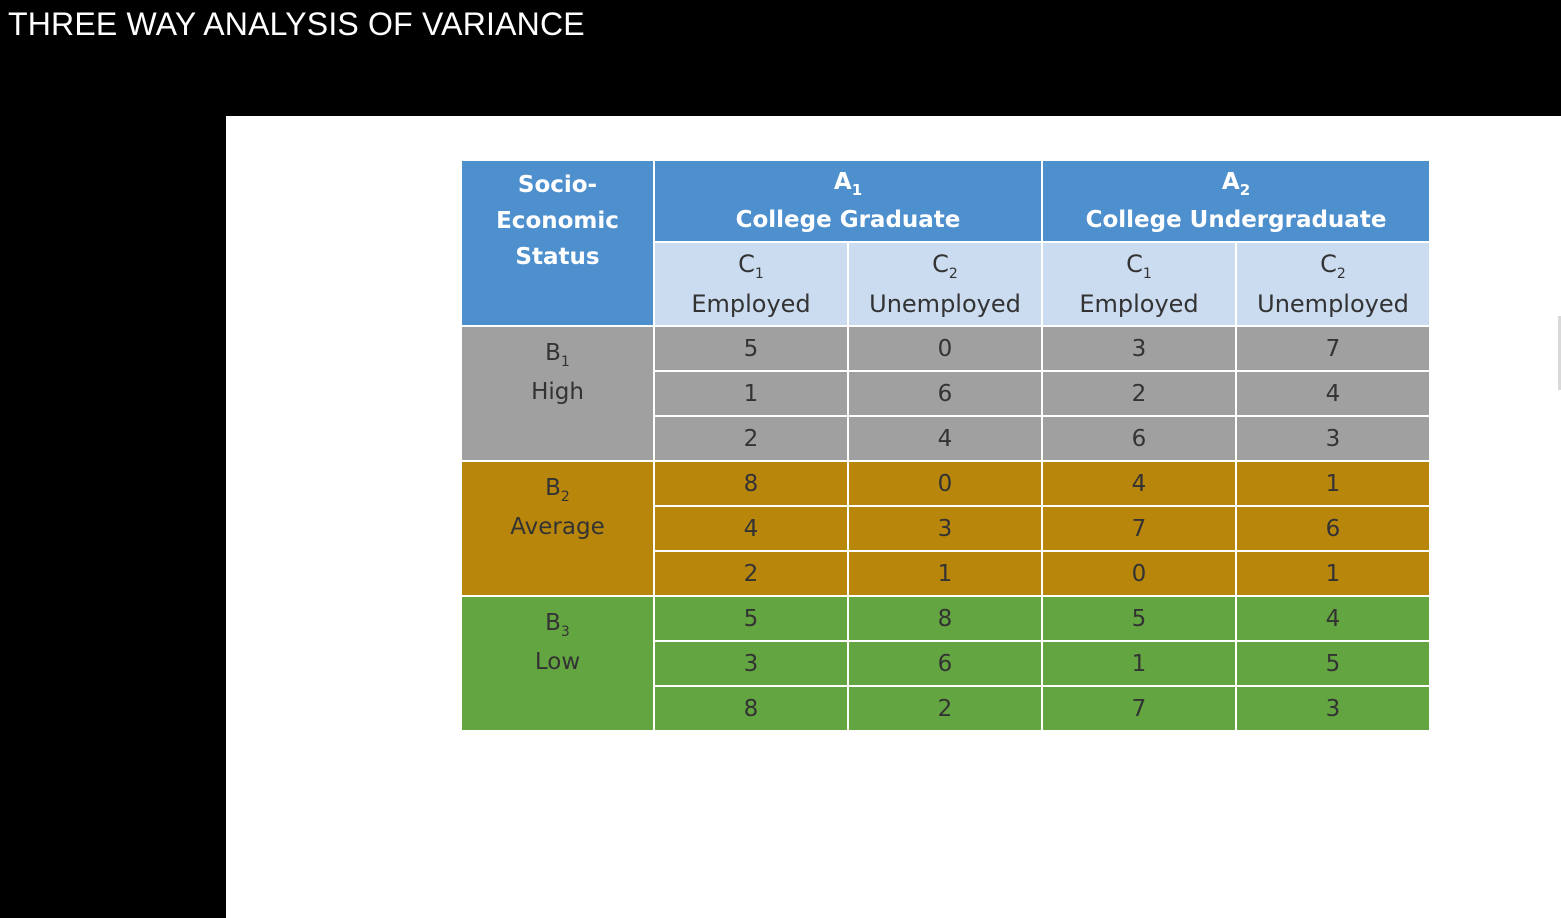 This screenshot has height=918, width=1561. I want to click on group-label: Average, so click(557, 527).